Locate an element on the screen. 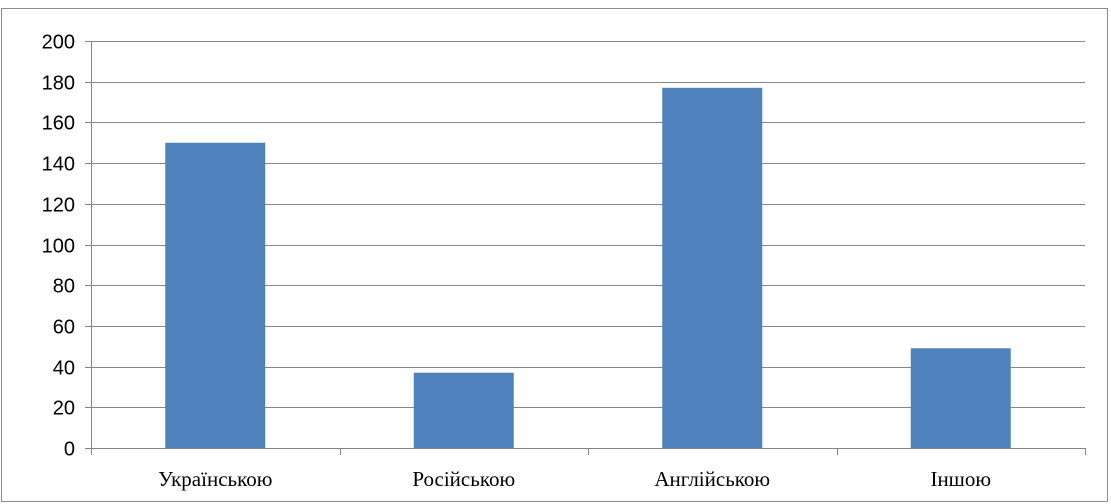 The height and width of the screenshot is (504, 1111). y-tick-label: 160 is located at coordinates (58, 124).